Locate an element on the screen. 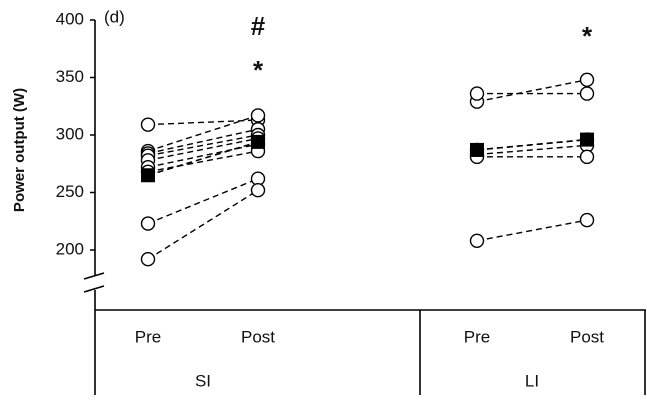  panel-label: (d) is located at coordinates (114, 16).